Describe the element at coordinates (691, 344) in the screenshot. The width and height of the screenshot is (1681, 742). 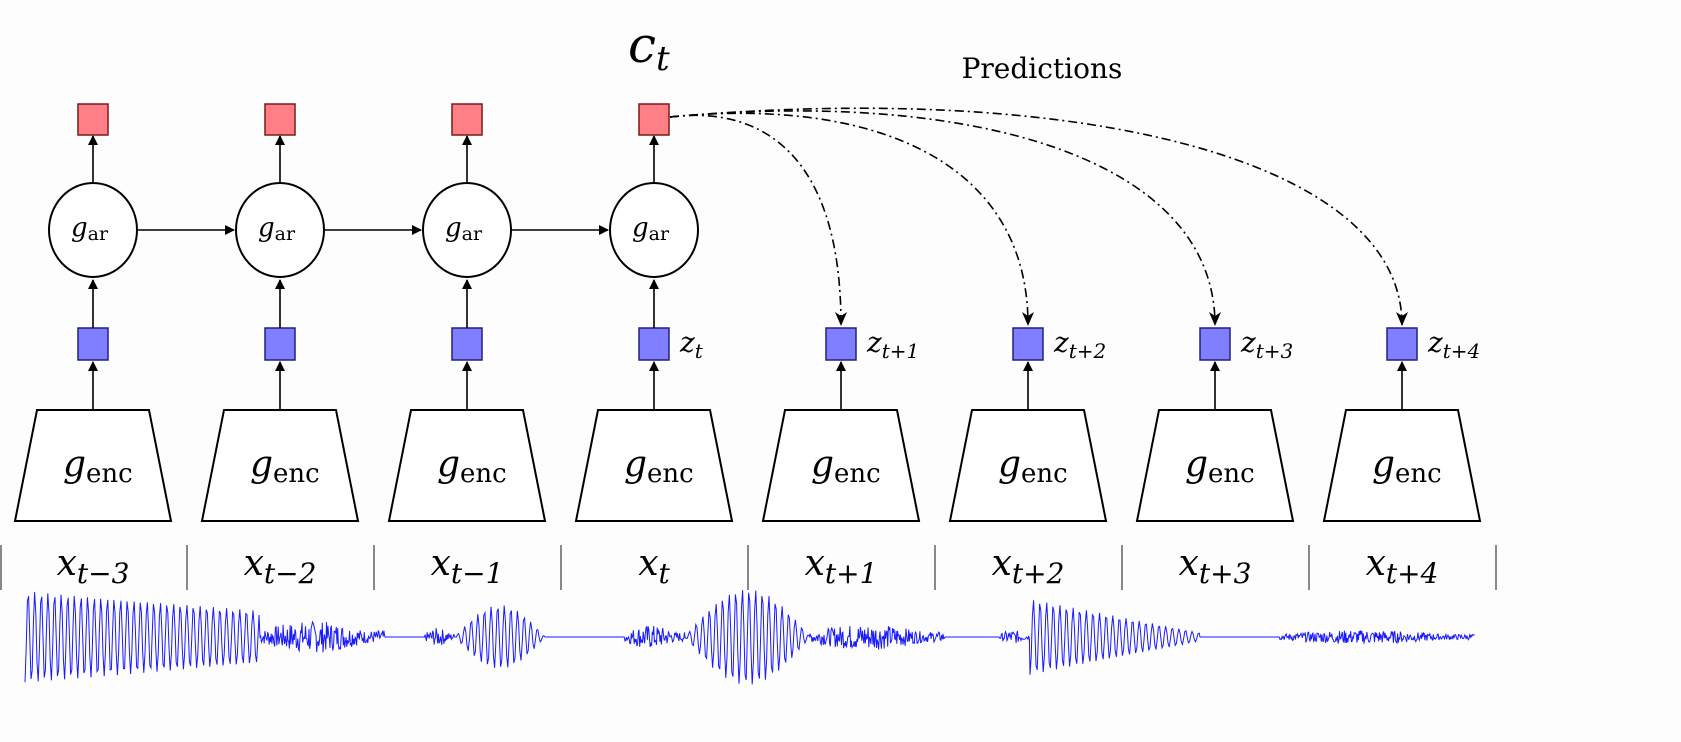
I see `latent-label: zt` at that location.